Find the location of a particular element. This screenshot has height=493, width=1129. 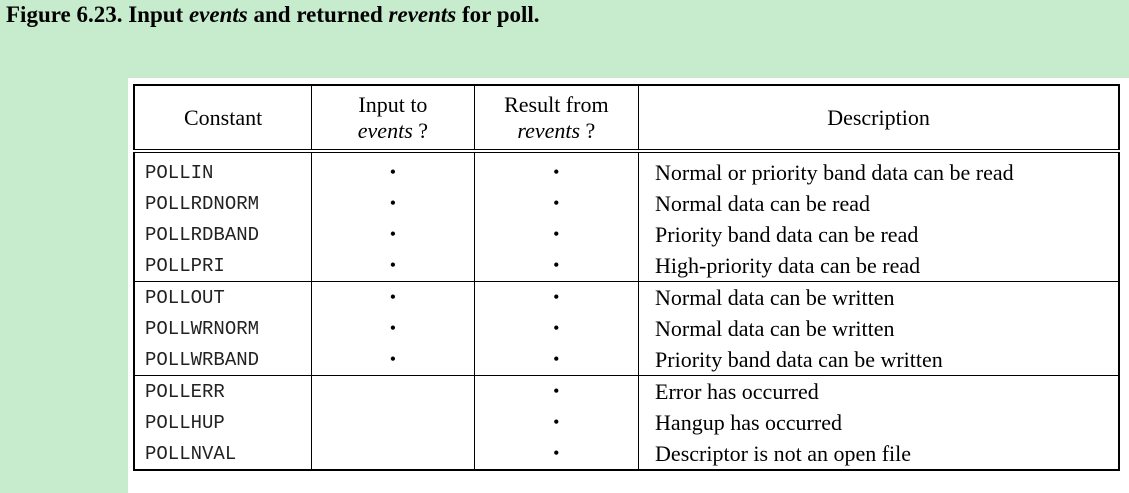

cell-description: Priority band data can be written is located at coordinates (879, 360).